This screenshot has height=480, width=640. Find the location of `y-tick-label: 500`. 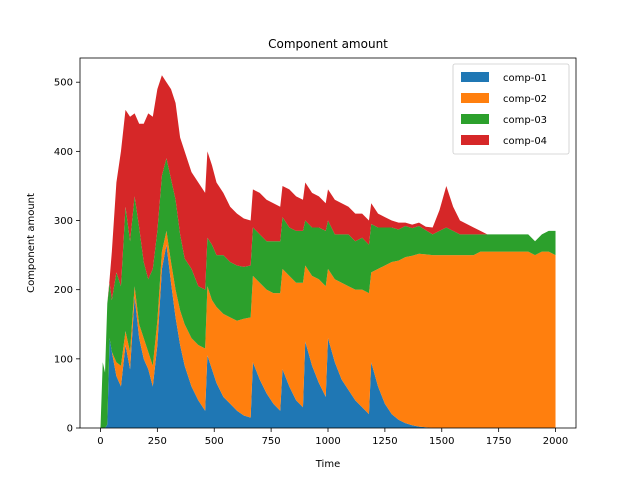

y-tick-label: 500 is located at coordinates (63, 83).